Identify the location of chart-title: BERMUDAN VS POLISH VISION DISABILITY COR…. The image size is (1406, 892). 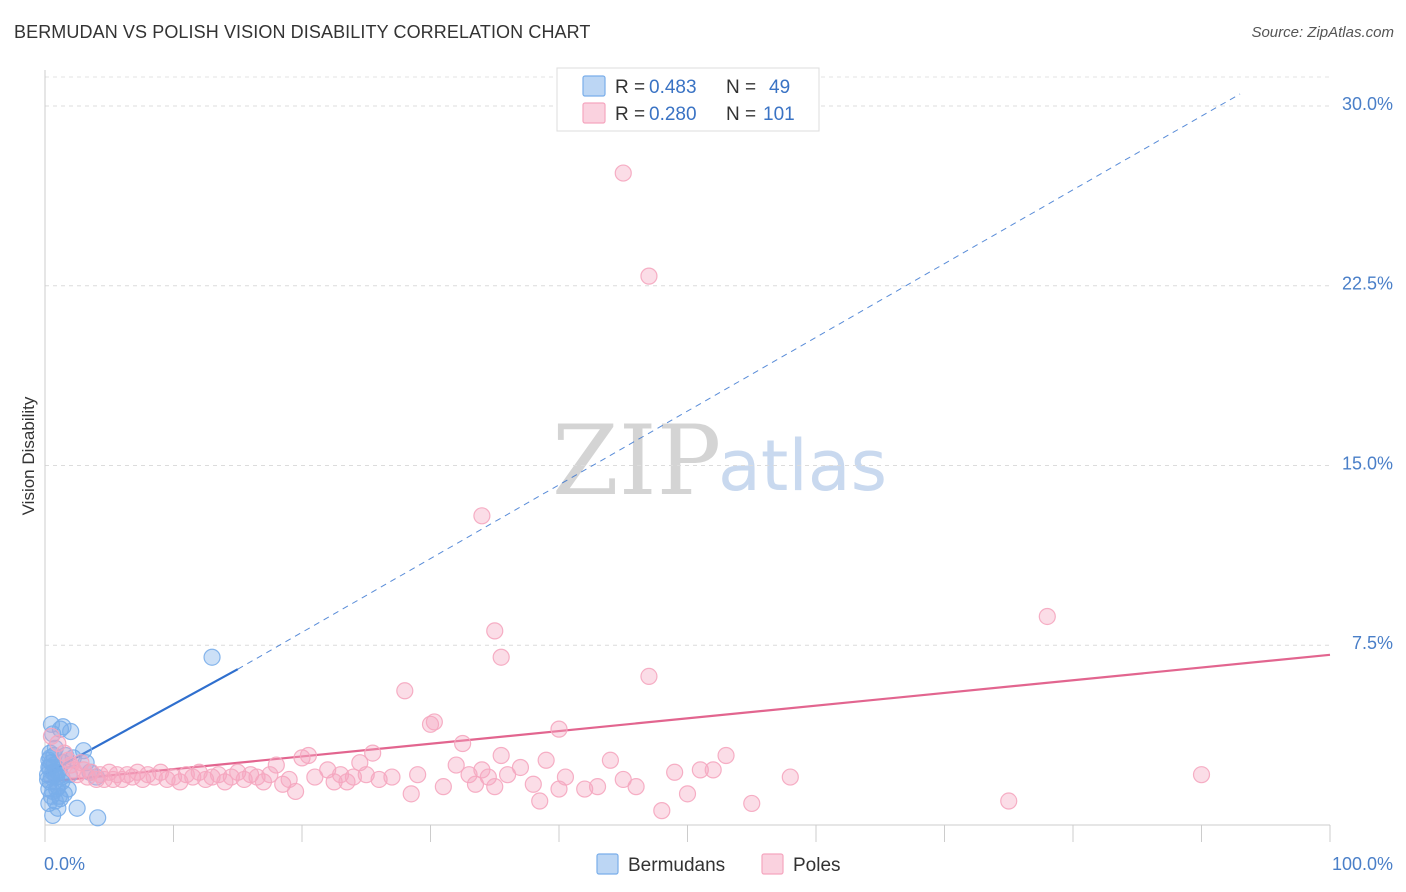
(302, 32).